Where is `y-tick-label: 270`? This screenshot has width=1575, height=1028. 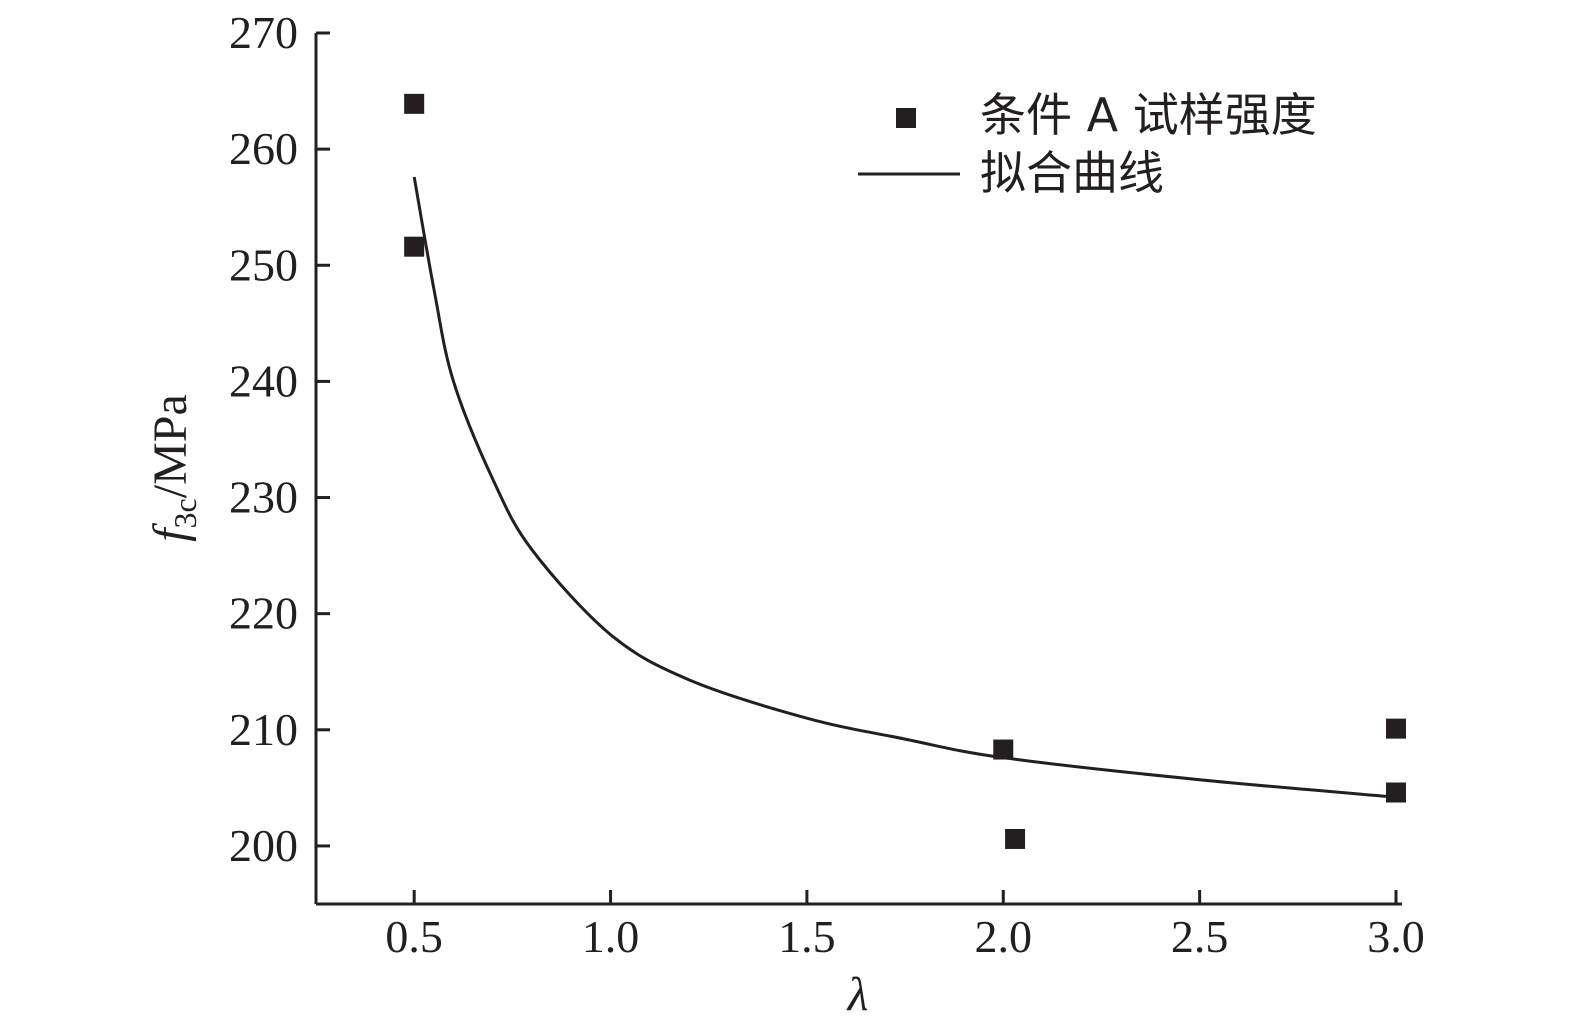 y-tick-label: 270 is located at coordinates (263, 32).